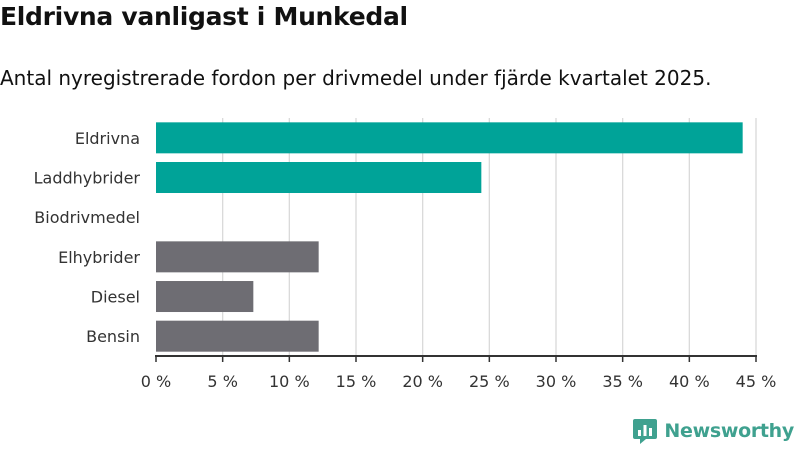 Image resolution: width=800 pixels, height=450 pixels. Describe the element at coordinates (87, 178) in the screenshot. I see `category-label: Laddhybrider` at that location.